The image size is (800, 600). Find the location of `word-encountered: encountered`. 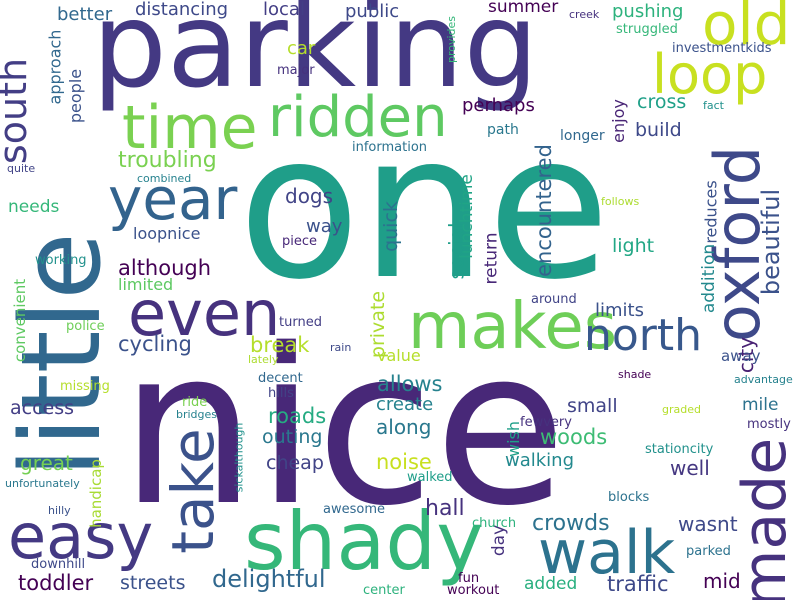

word-encountered: encountered is located at coordinates (543, 210).